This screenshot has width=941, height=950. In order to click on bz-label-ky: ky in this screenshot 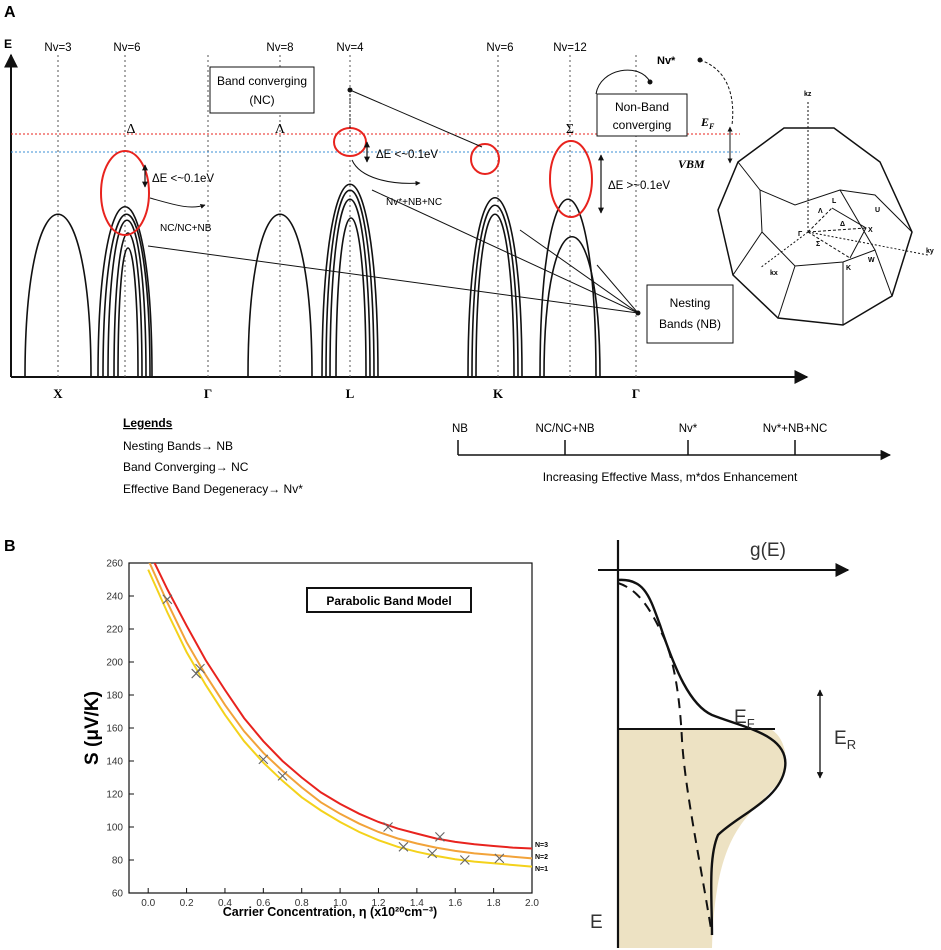, I will do `click(930, 251)`.